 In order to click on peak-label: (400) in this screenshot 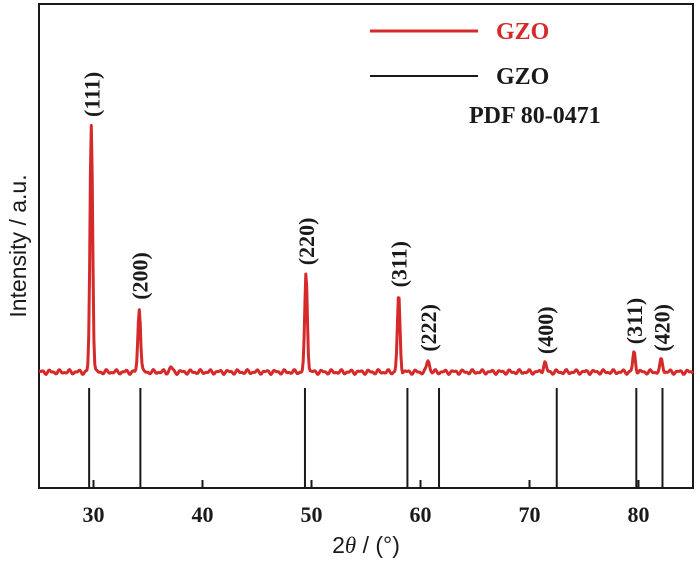, I will do `click(545, 330)`.